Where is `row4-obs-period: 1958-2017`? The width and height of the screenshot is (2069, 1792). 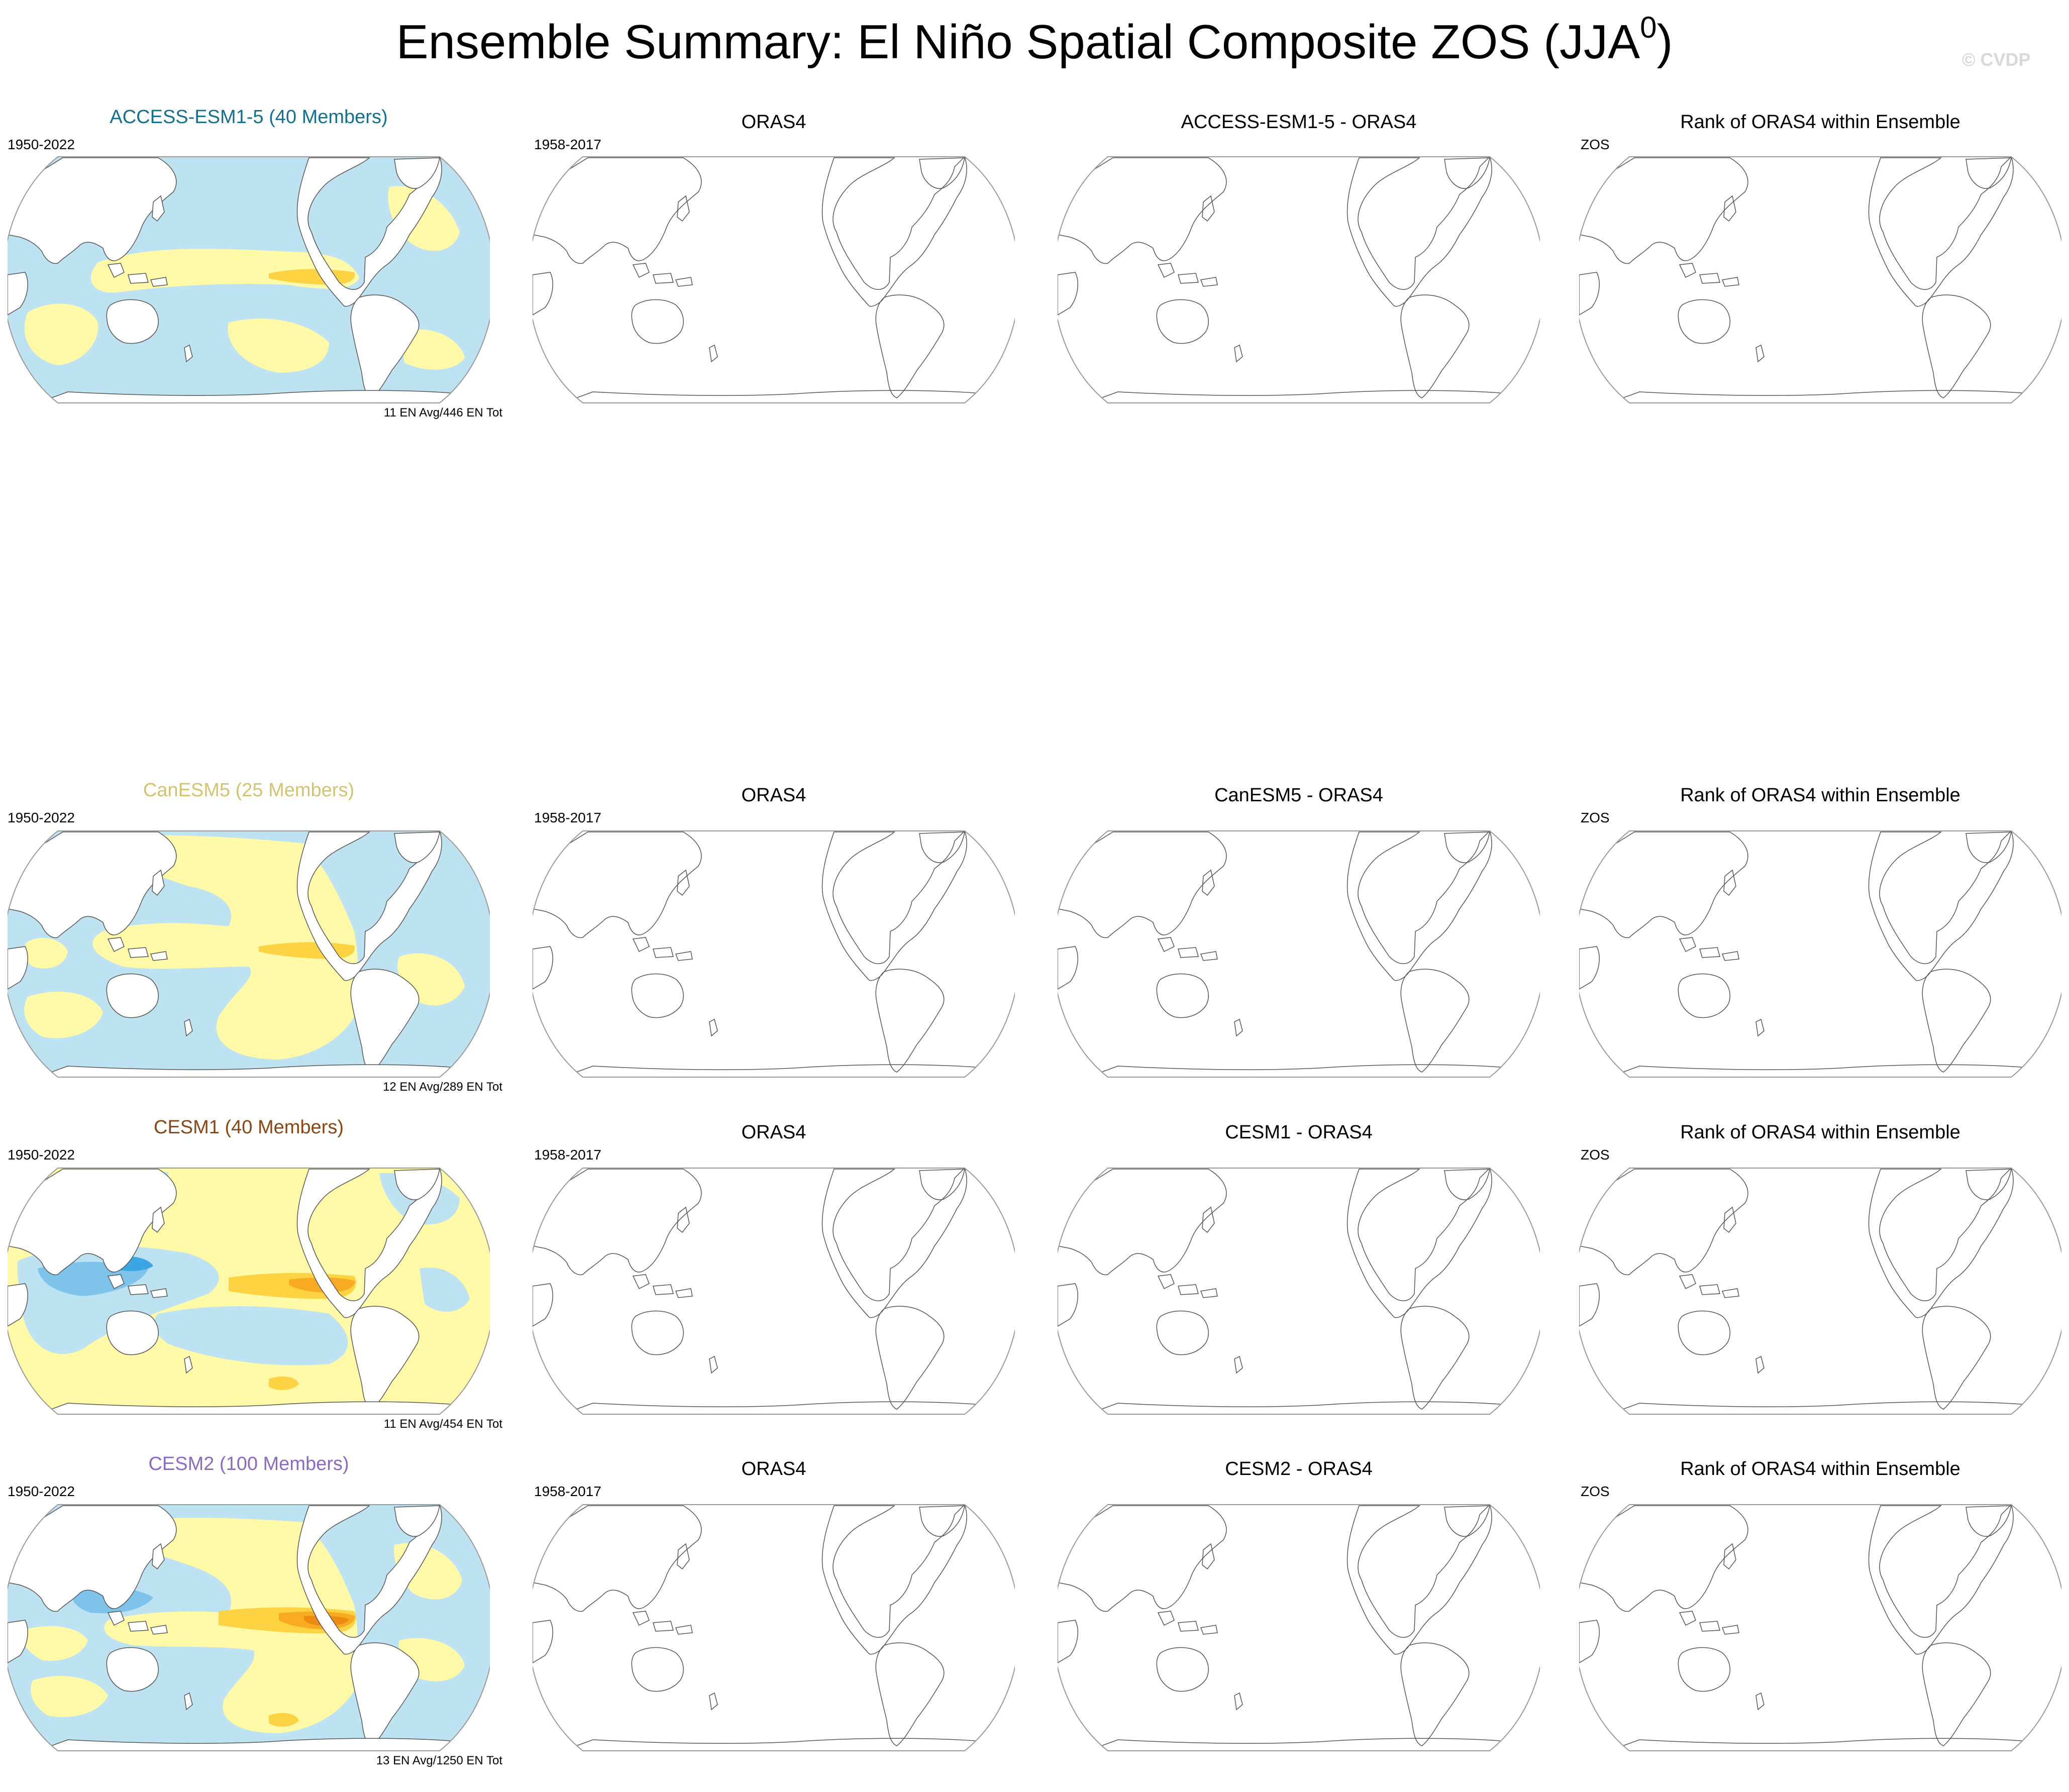 row4-obs-period: 1958-2017 is located at coordinates (567, 1491).